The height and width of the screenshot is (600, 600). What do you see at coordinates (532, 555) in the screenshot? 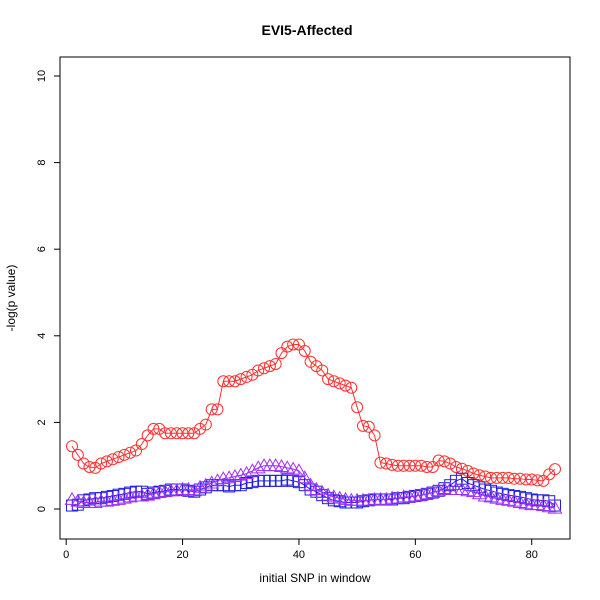
I see `x-tick-label: 80` at bounding box center [532, 555].